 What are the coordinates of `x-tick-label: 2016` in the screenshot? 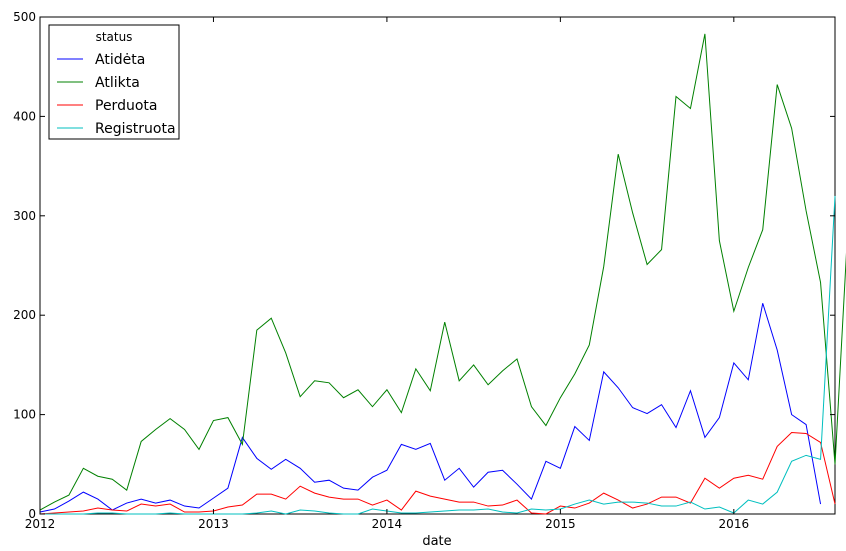 It's located at (734, 524).